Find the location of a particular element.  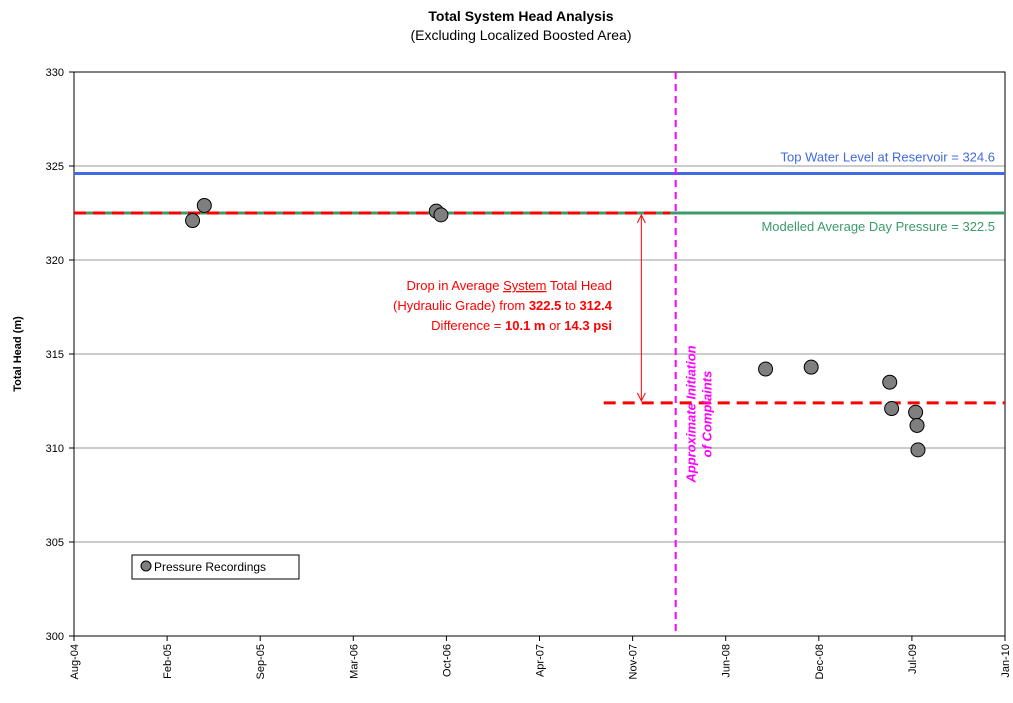

legend-box is located at coordinates (215, 567).